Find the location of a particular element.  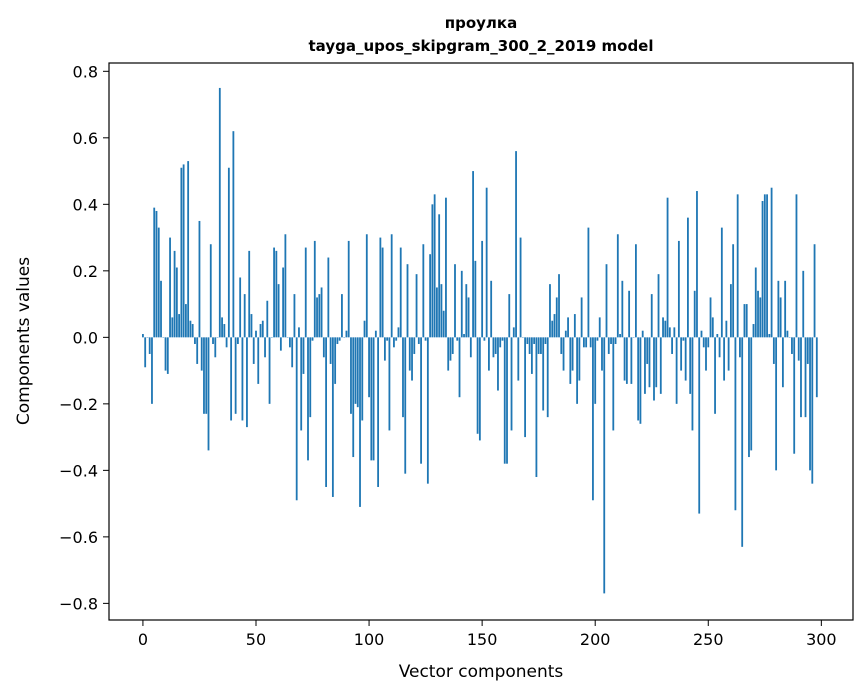

x-tick-label: 50 is located at coordinates (256, 639).